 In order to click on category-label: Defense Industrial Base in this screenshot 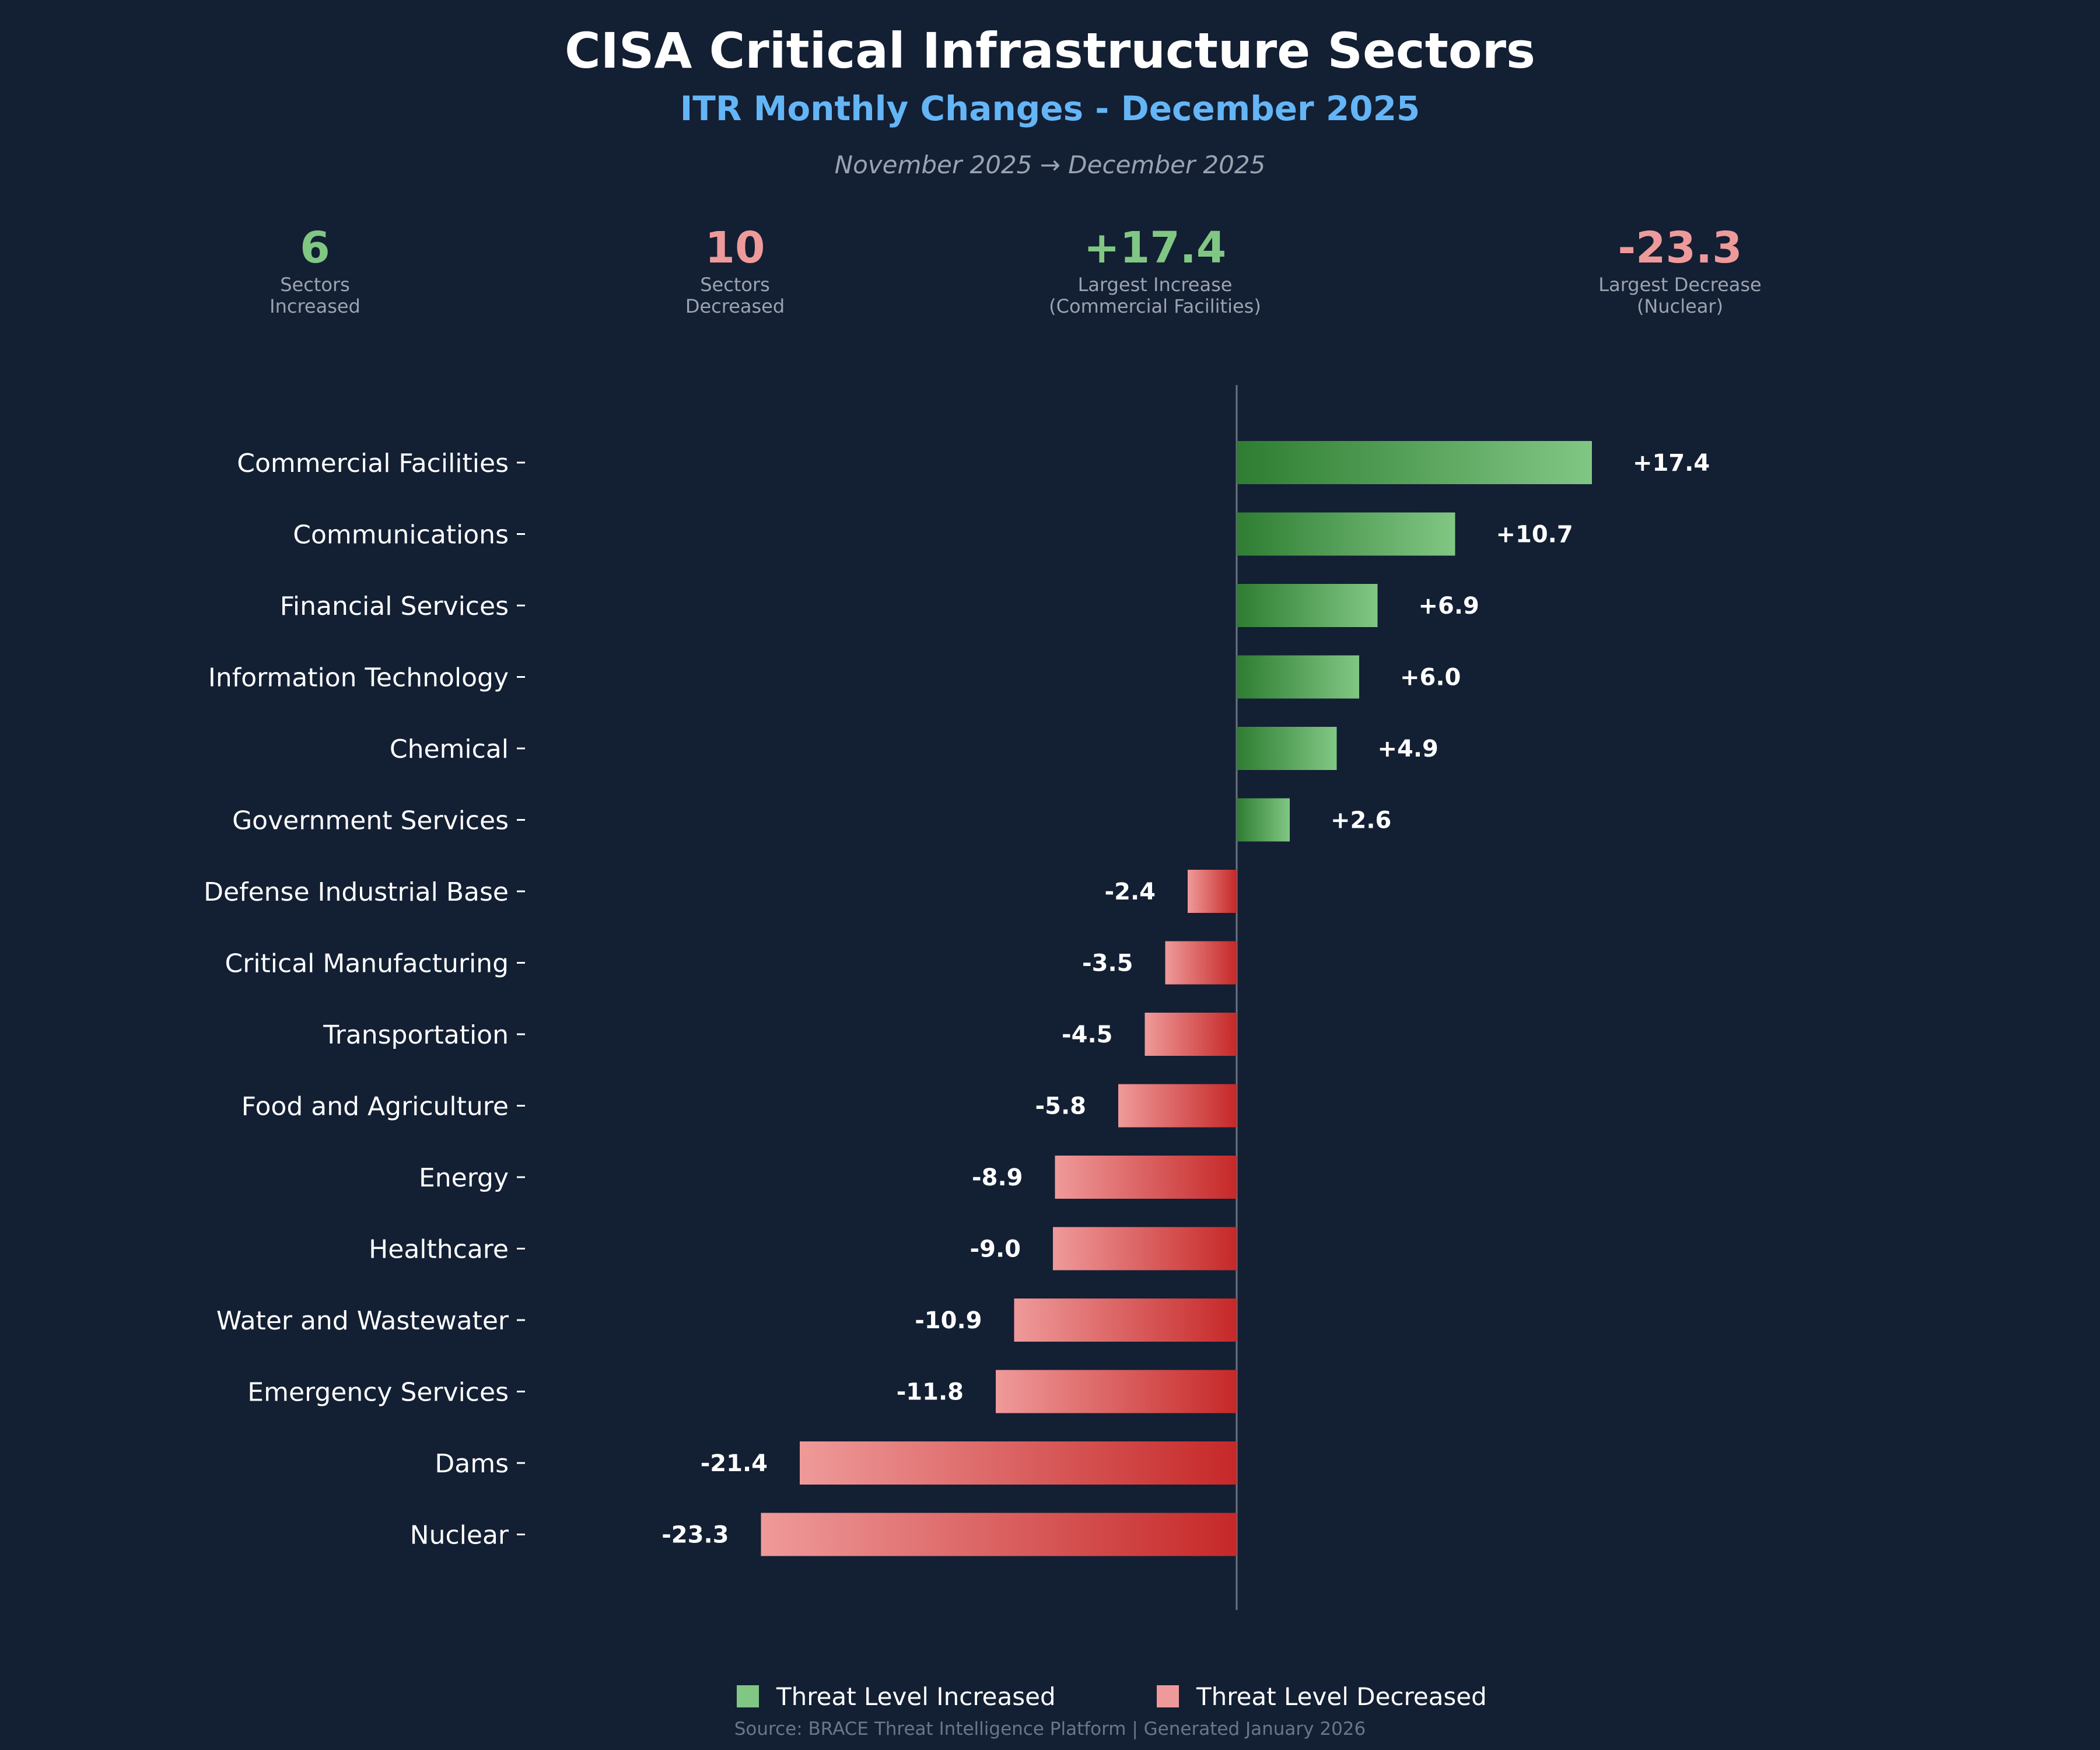, I will do `click(356, 892)`.